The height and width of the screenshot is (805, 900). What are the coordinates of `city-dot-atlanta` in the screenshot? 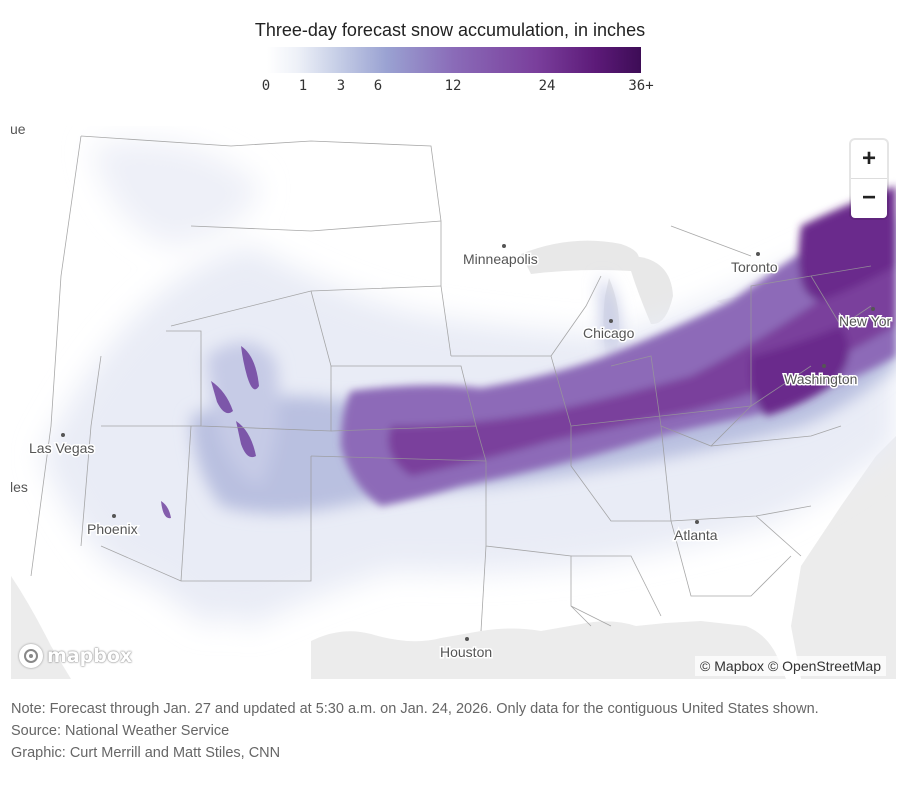 It's located at (697, 522).